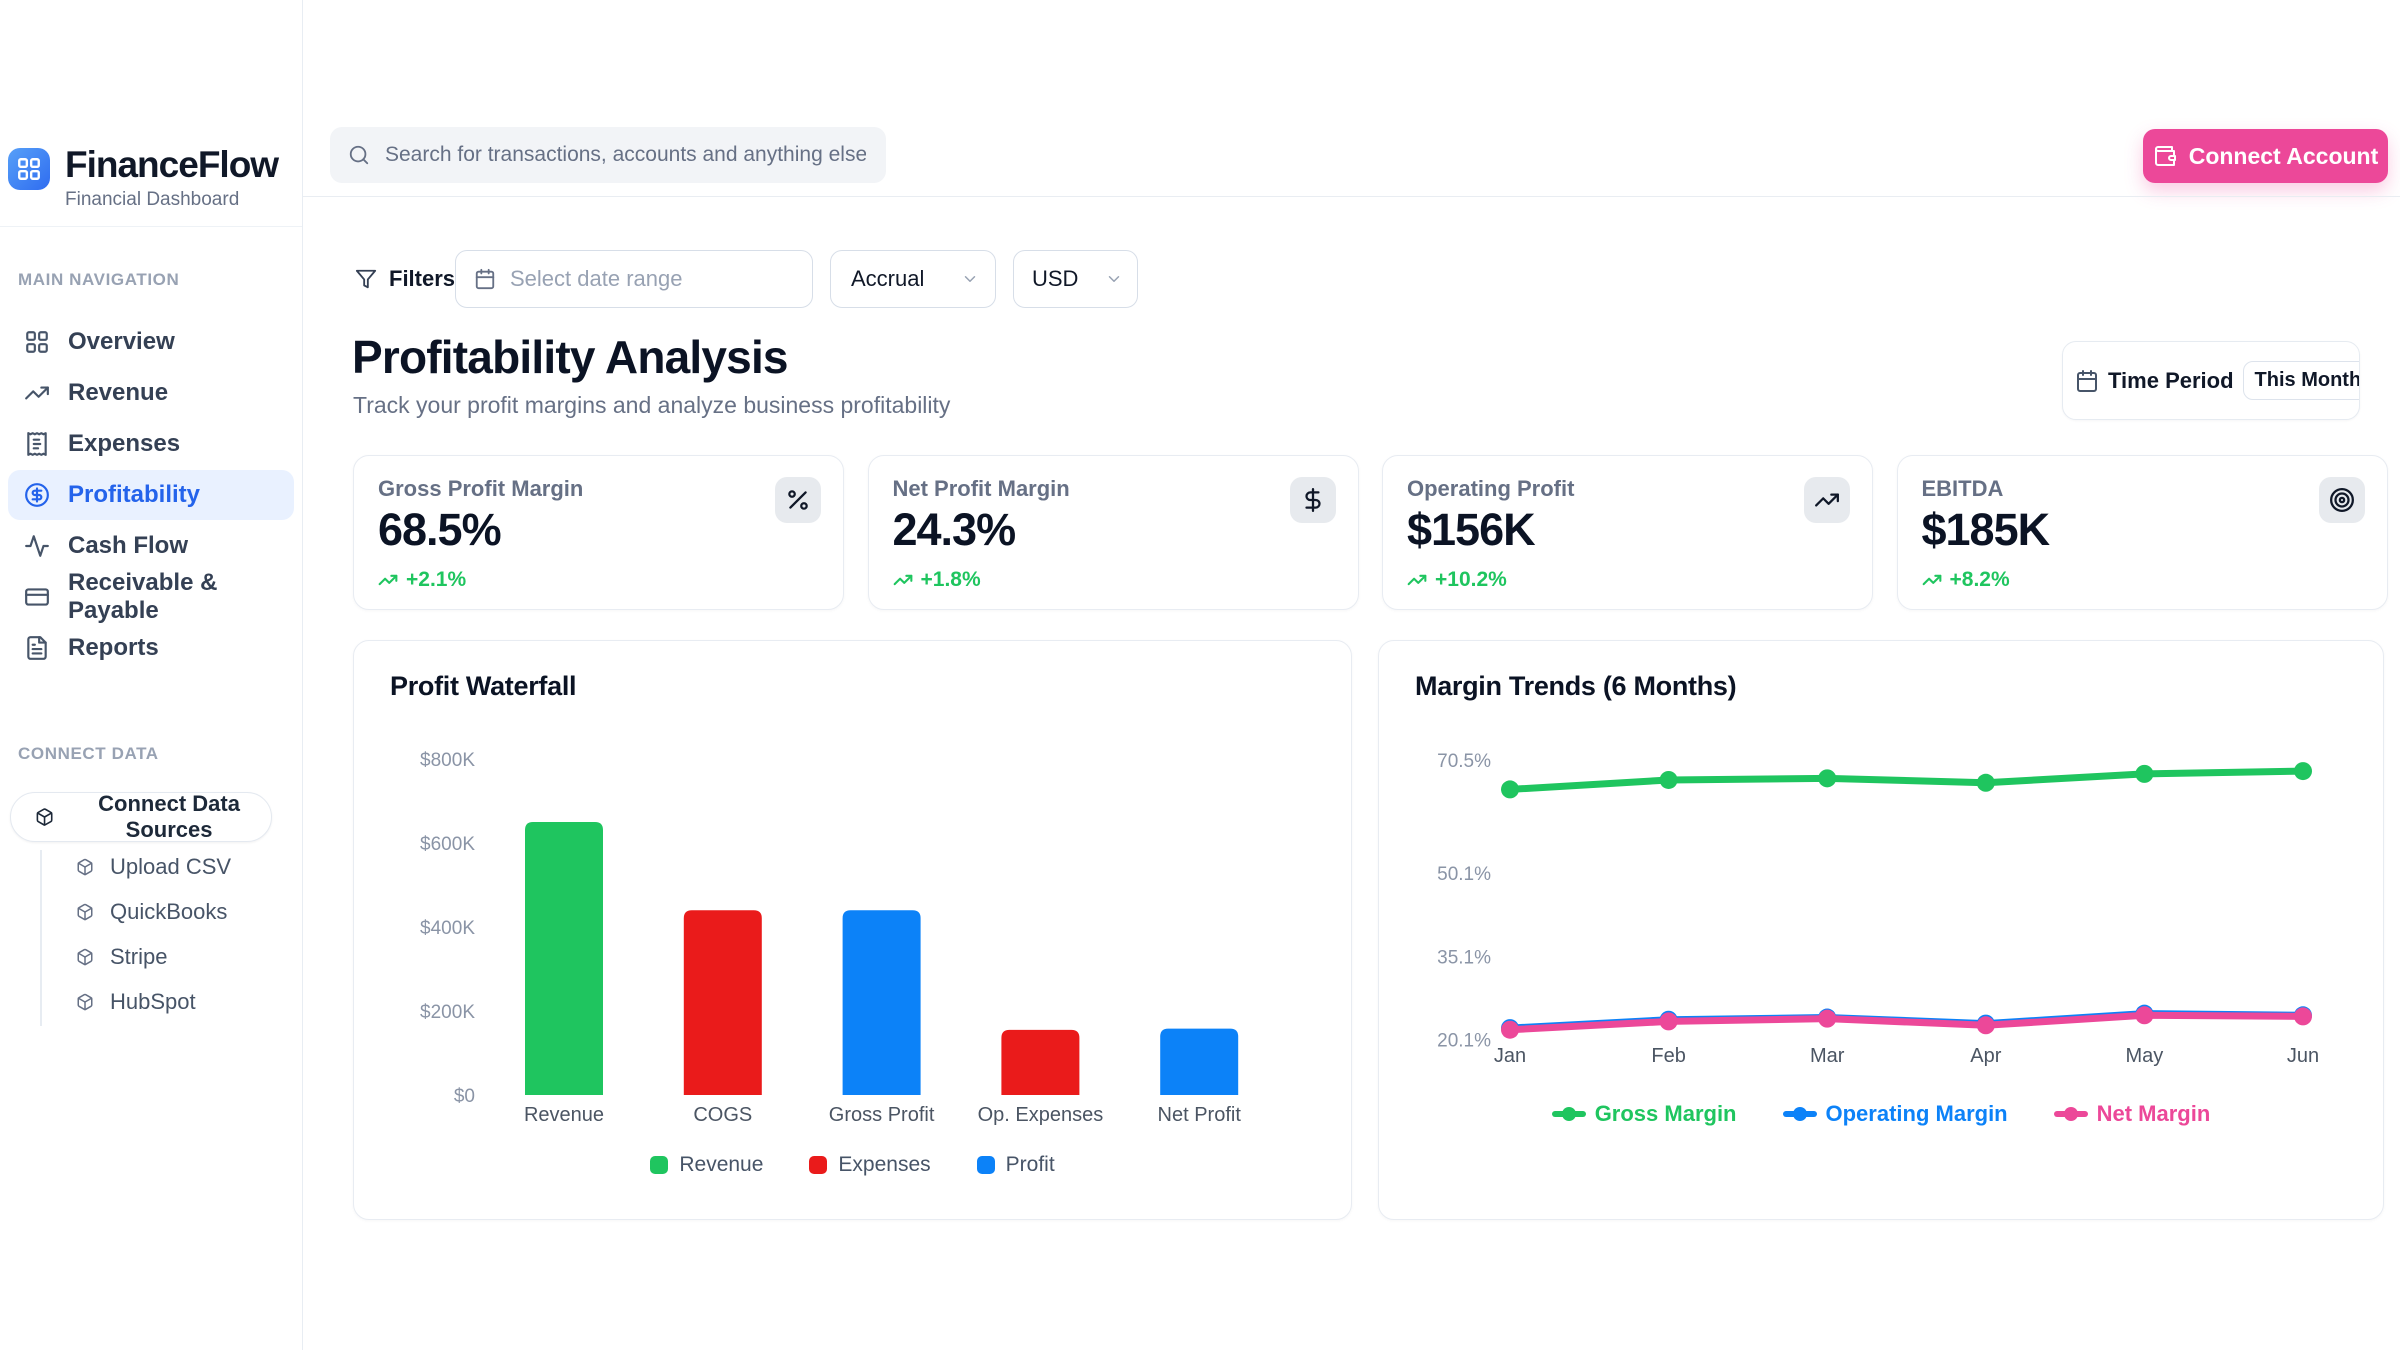 This screenshot has height=1350, width=2400. What do you see at coordinates (970, 279) in the screenshot?
I see `chevron-down-icon` at bounding box center [970, 279].